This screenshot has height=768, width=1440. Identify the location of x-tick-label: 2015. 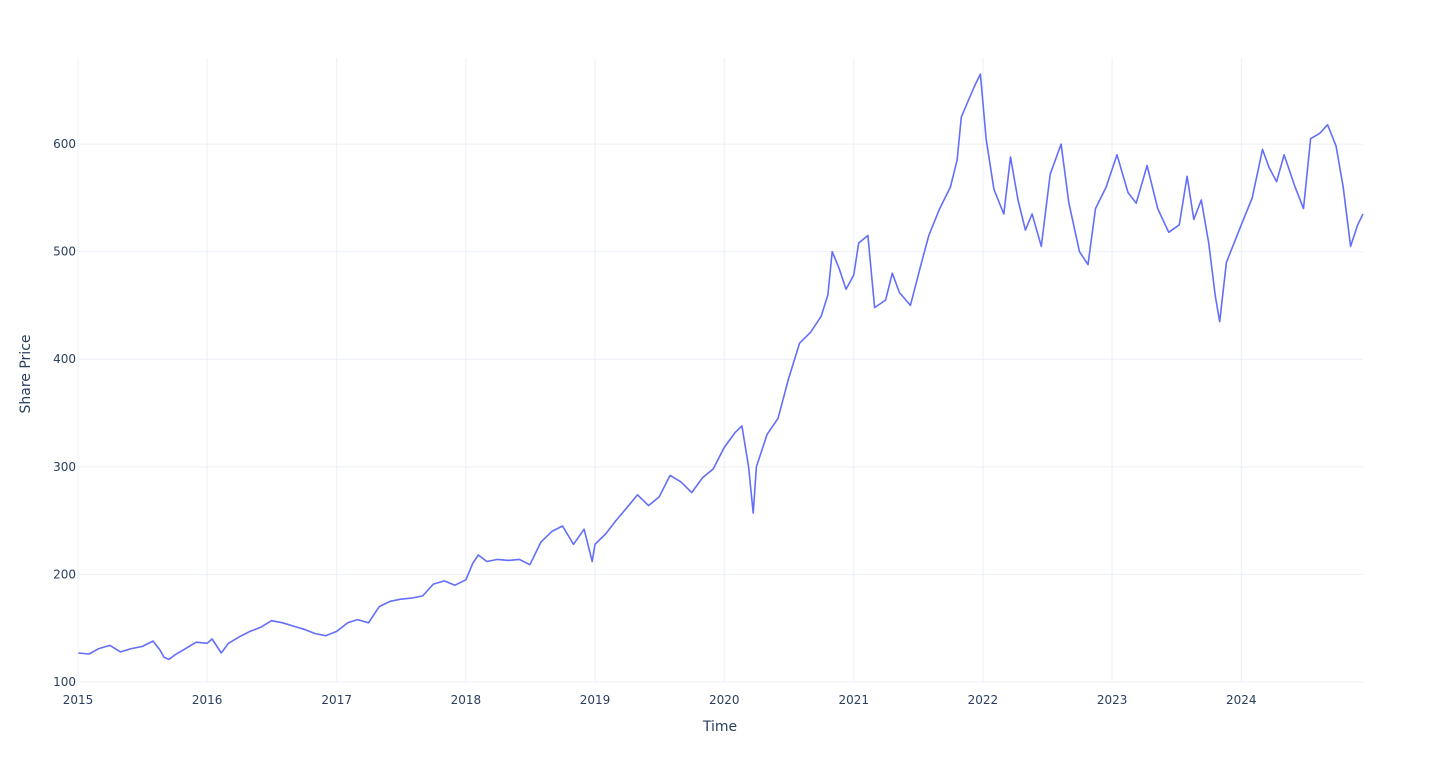
(78, 700).